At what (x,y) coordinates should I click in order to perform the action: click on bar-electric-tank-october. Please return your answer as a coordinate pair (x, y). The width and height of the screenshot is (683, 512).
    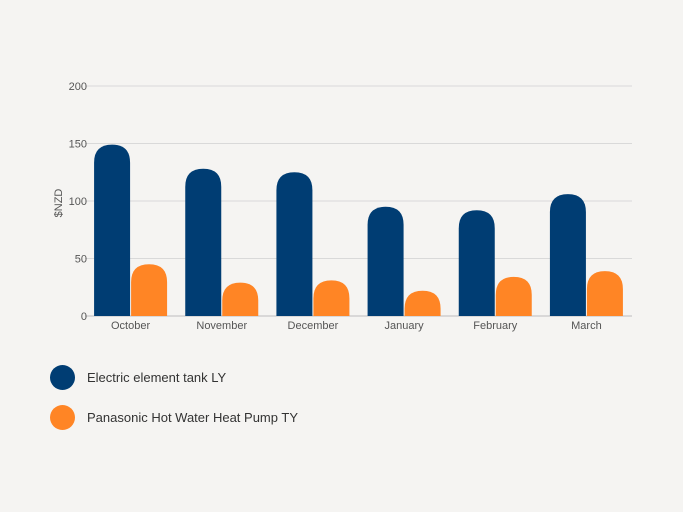
    Looking at the image, I should click on (112, 230).